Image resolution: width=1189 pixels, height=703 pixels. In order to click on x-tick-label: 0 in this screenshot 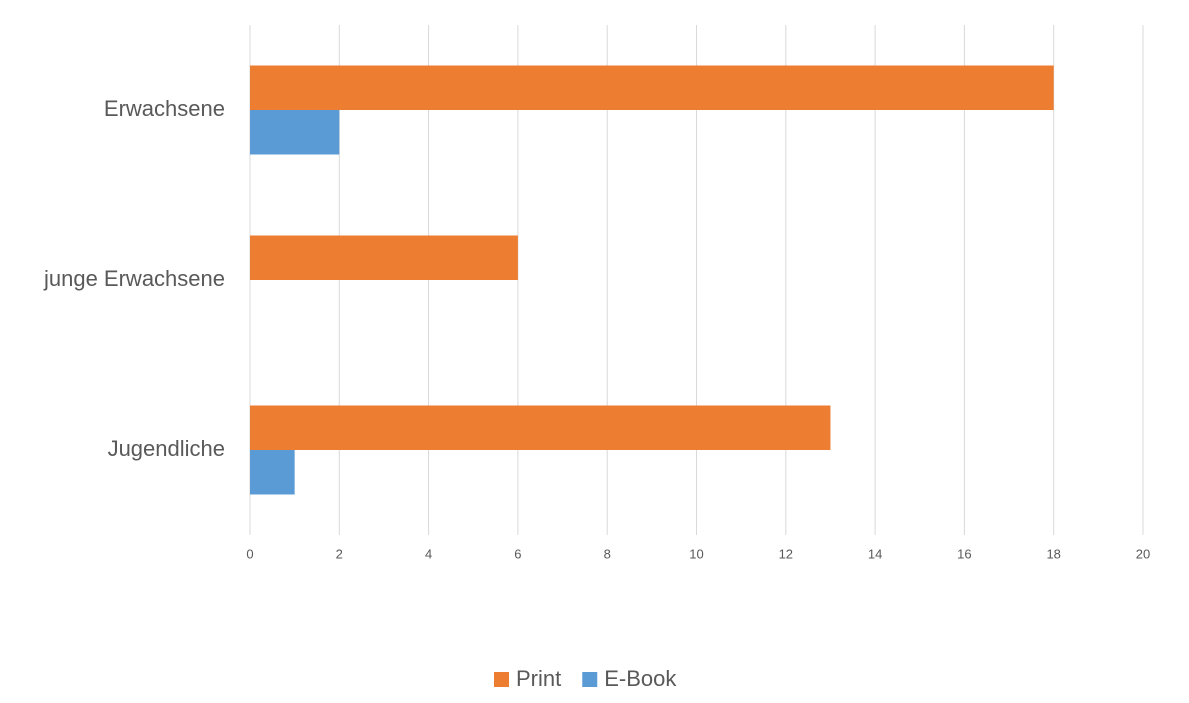, I will do `click(249, 553)`.